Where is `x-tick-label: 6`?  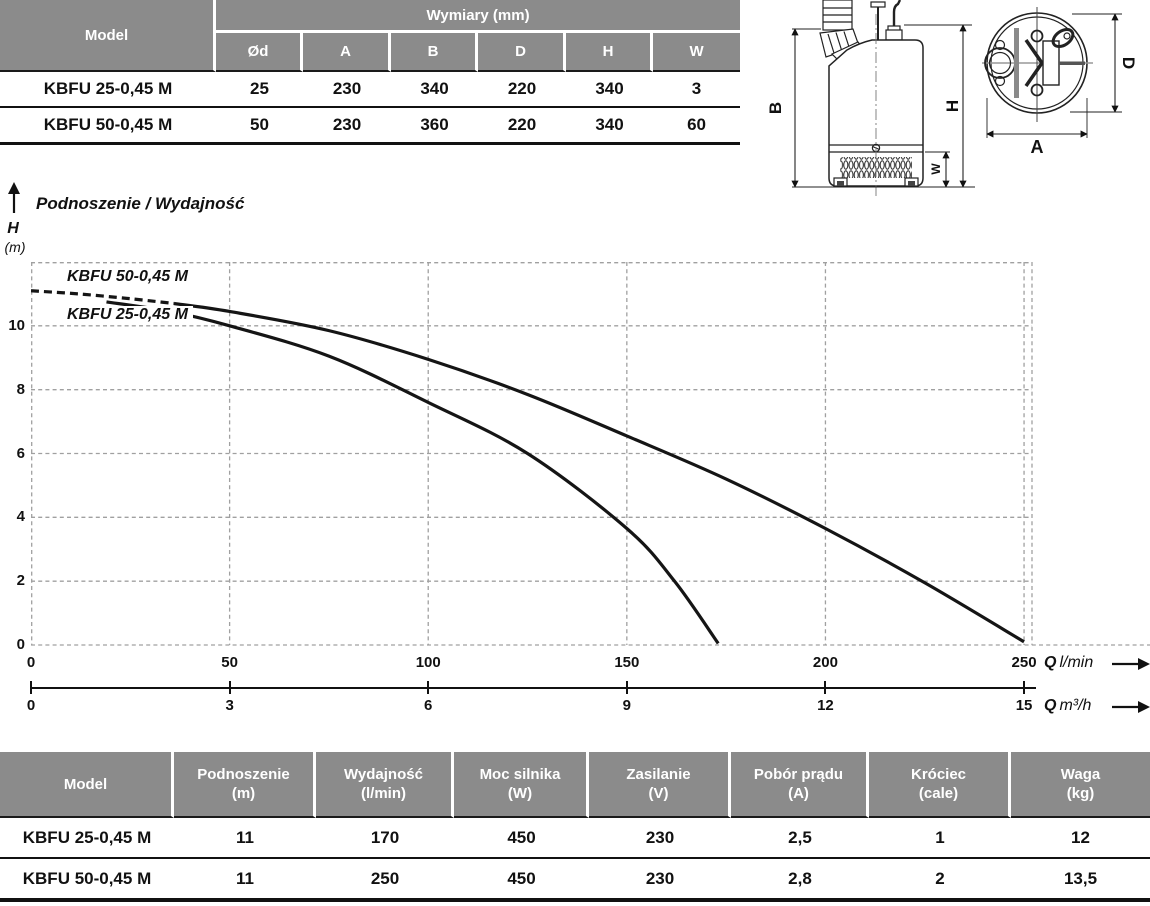 x-tick-label: 6 is located at coordinates (428, 705).